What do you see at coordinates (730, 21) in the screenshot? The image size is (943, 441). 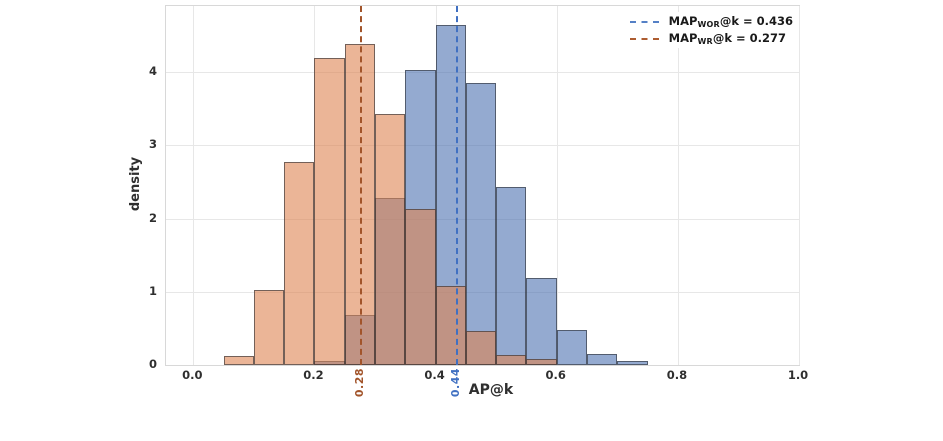 I see `legend-label-wor: MAPWOR@k = 0.436` at bounding box center [730, 21].